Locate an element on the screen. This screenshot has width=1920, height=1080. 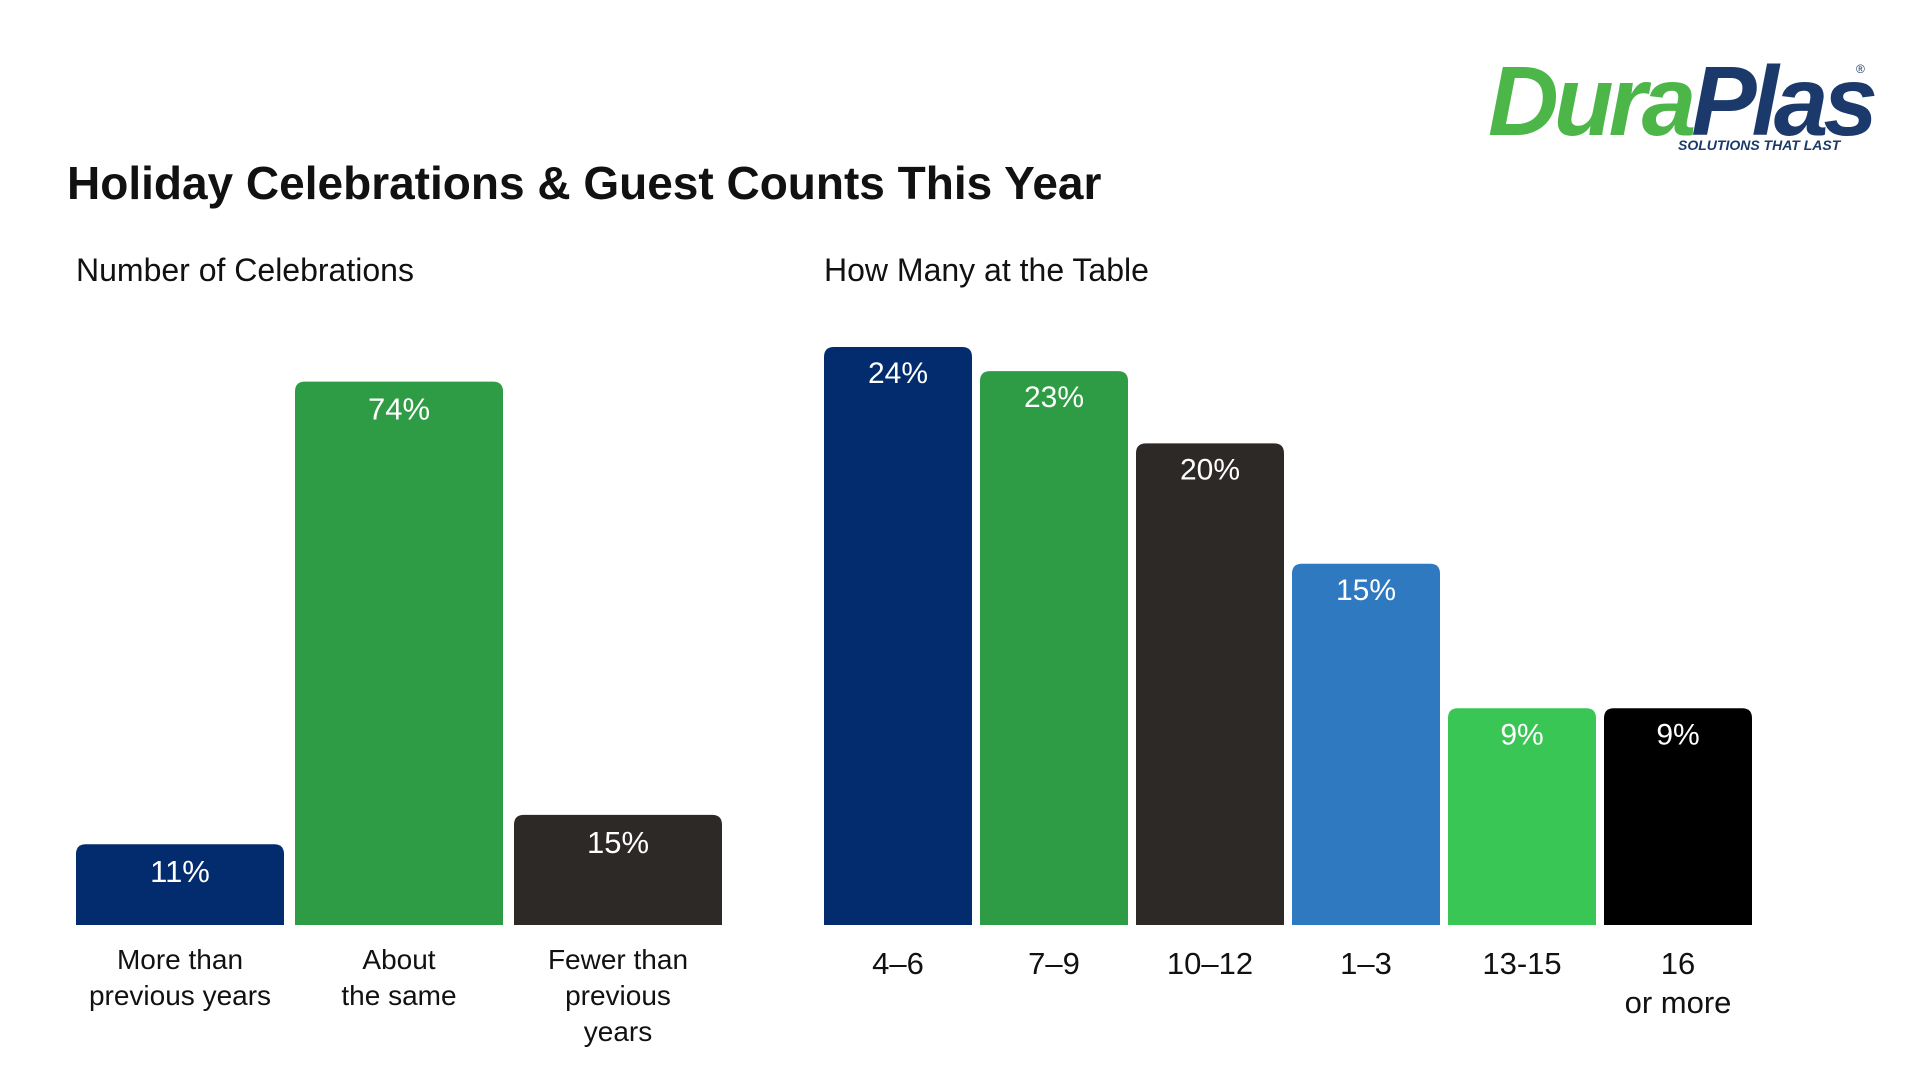
category-label-3: Fewer than previous years is located at coordinates (618, 995).